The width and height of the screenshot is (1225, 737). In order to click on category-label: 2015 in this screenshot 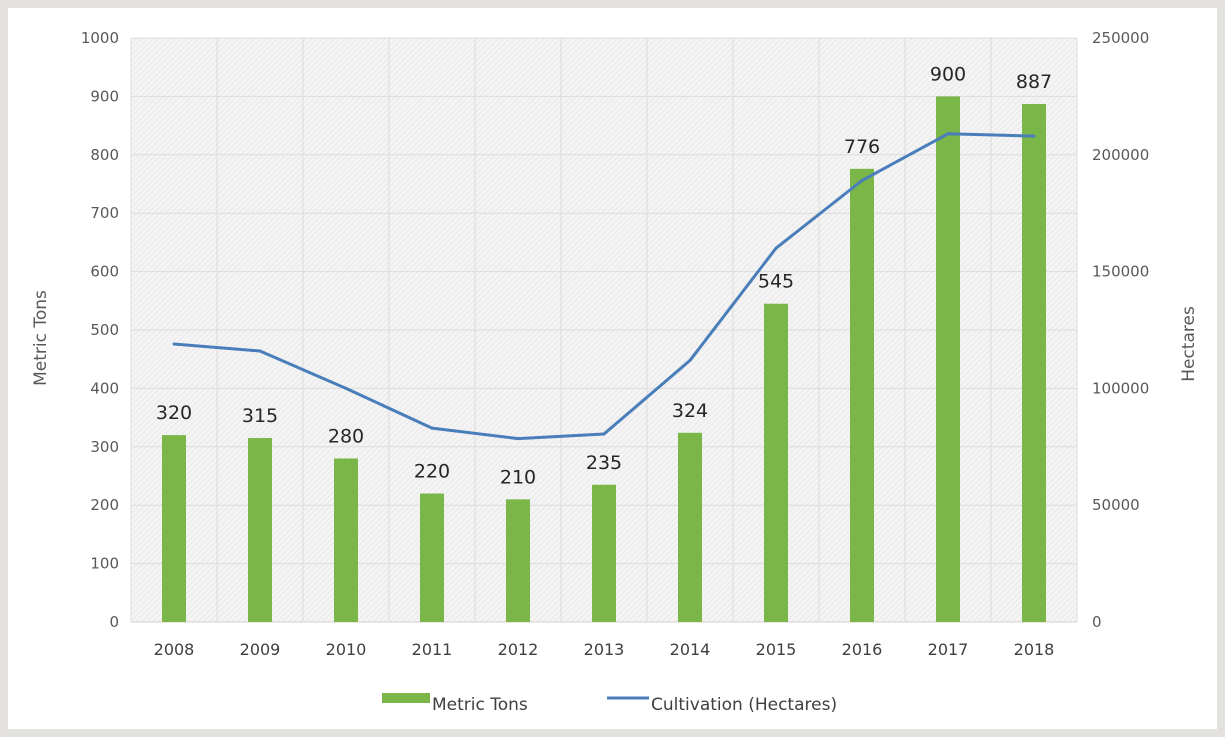, I will do `click(776, 649)`.